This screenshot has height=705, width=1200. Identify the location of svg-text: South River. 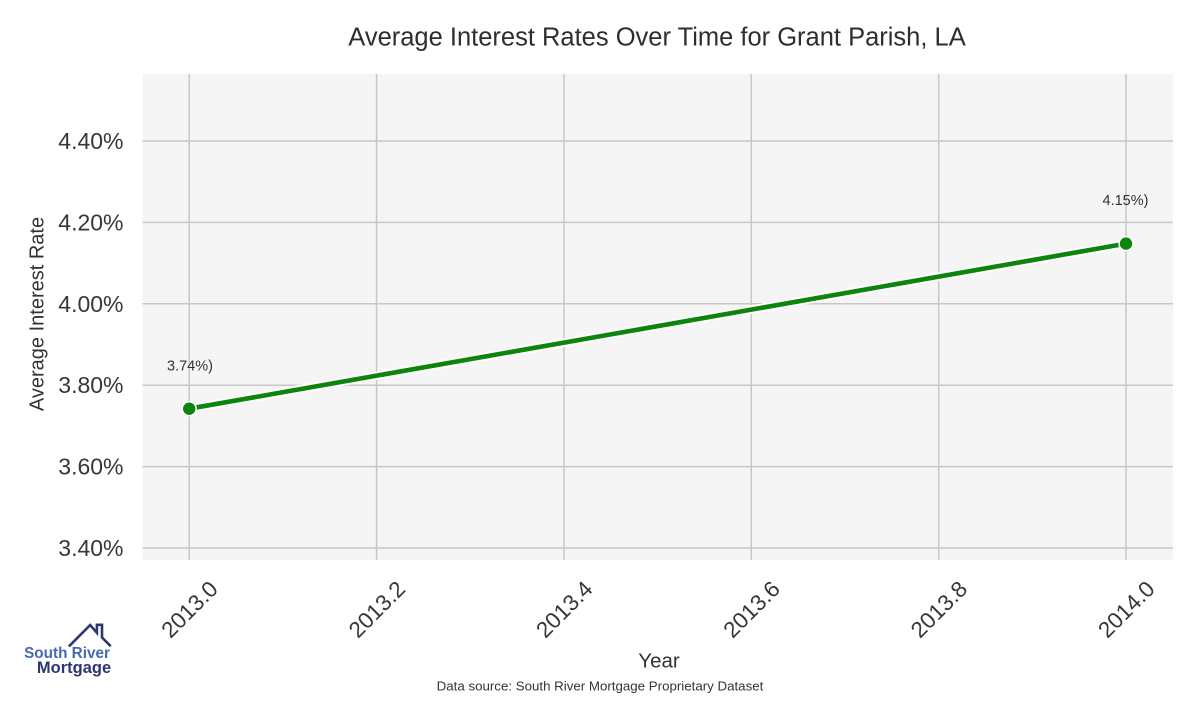
(67, 653).